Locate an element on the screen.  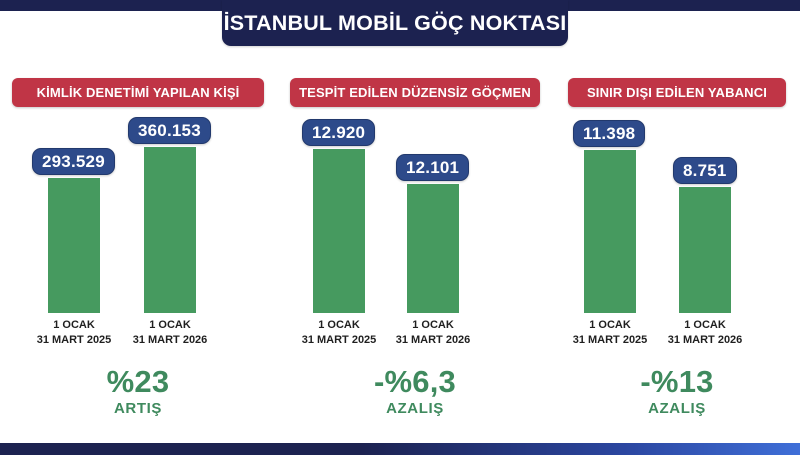
delta-percent: %23 is located at coordinates (138, 381).